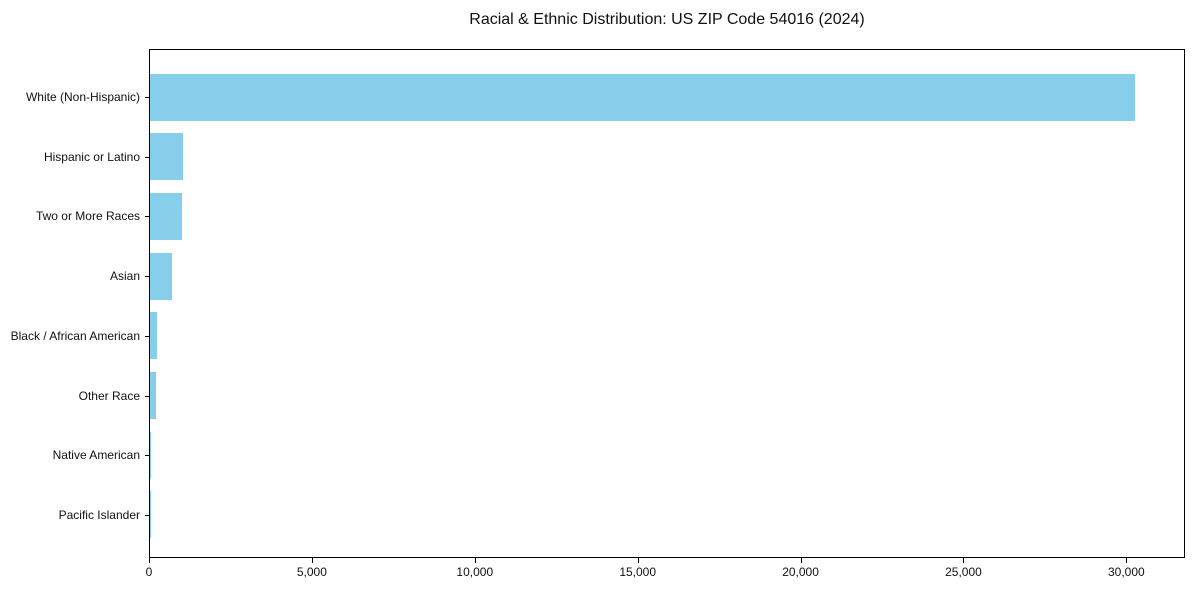  I want to click on y-axis-label: Black / African American, so click(75, 335).